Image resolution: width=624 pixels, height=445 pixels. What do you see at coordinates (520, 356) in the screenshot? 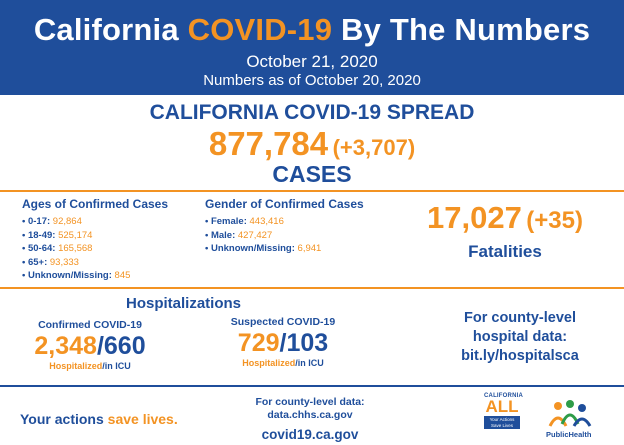
I see `hospital-data-link: bit.ly/hospitalsca` at bounding box center [520, 356].